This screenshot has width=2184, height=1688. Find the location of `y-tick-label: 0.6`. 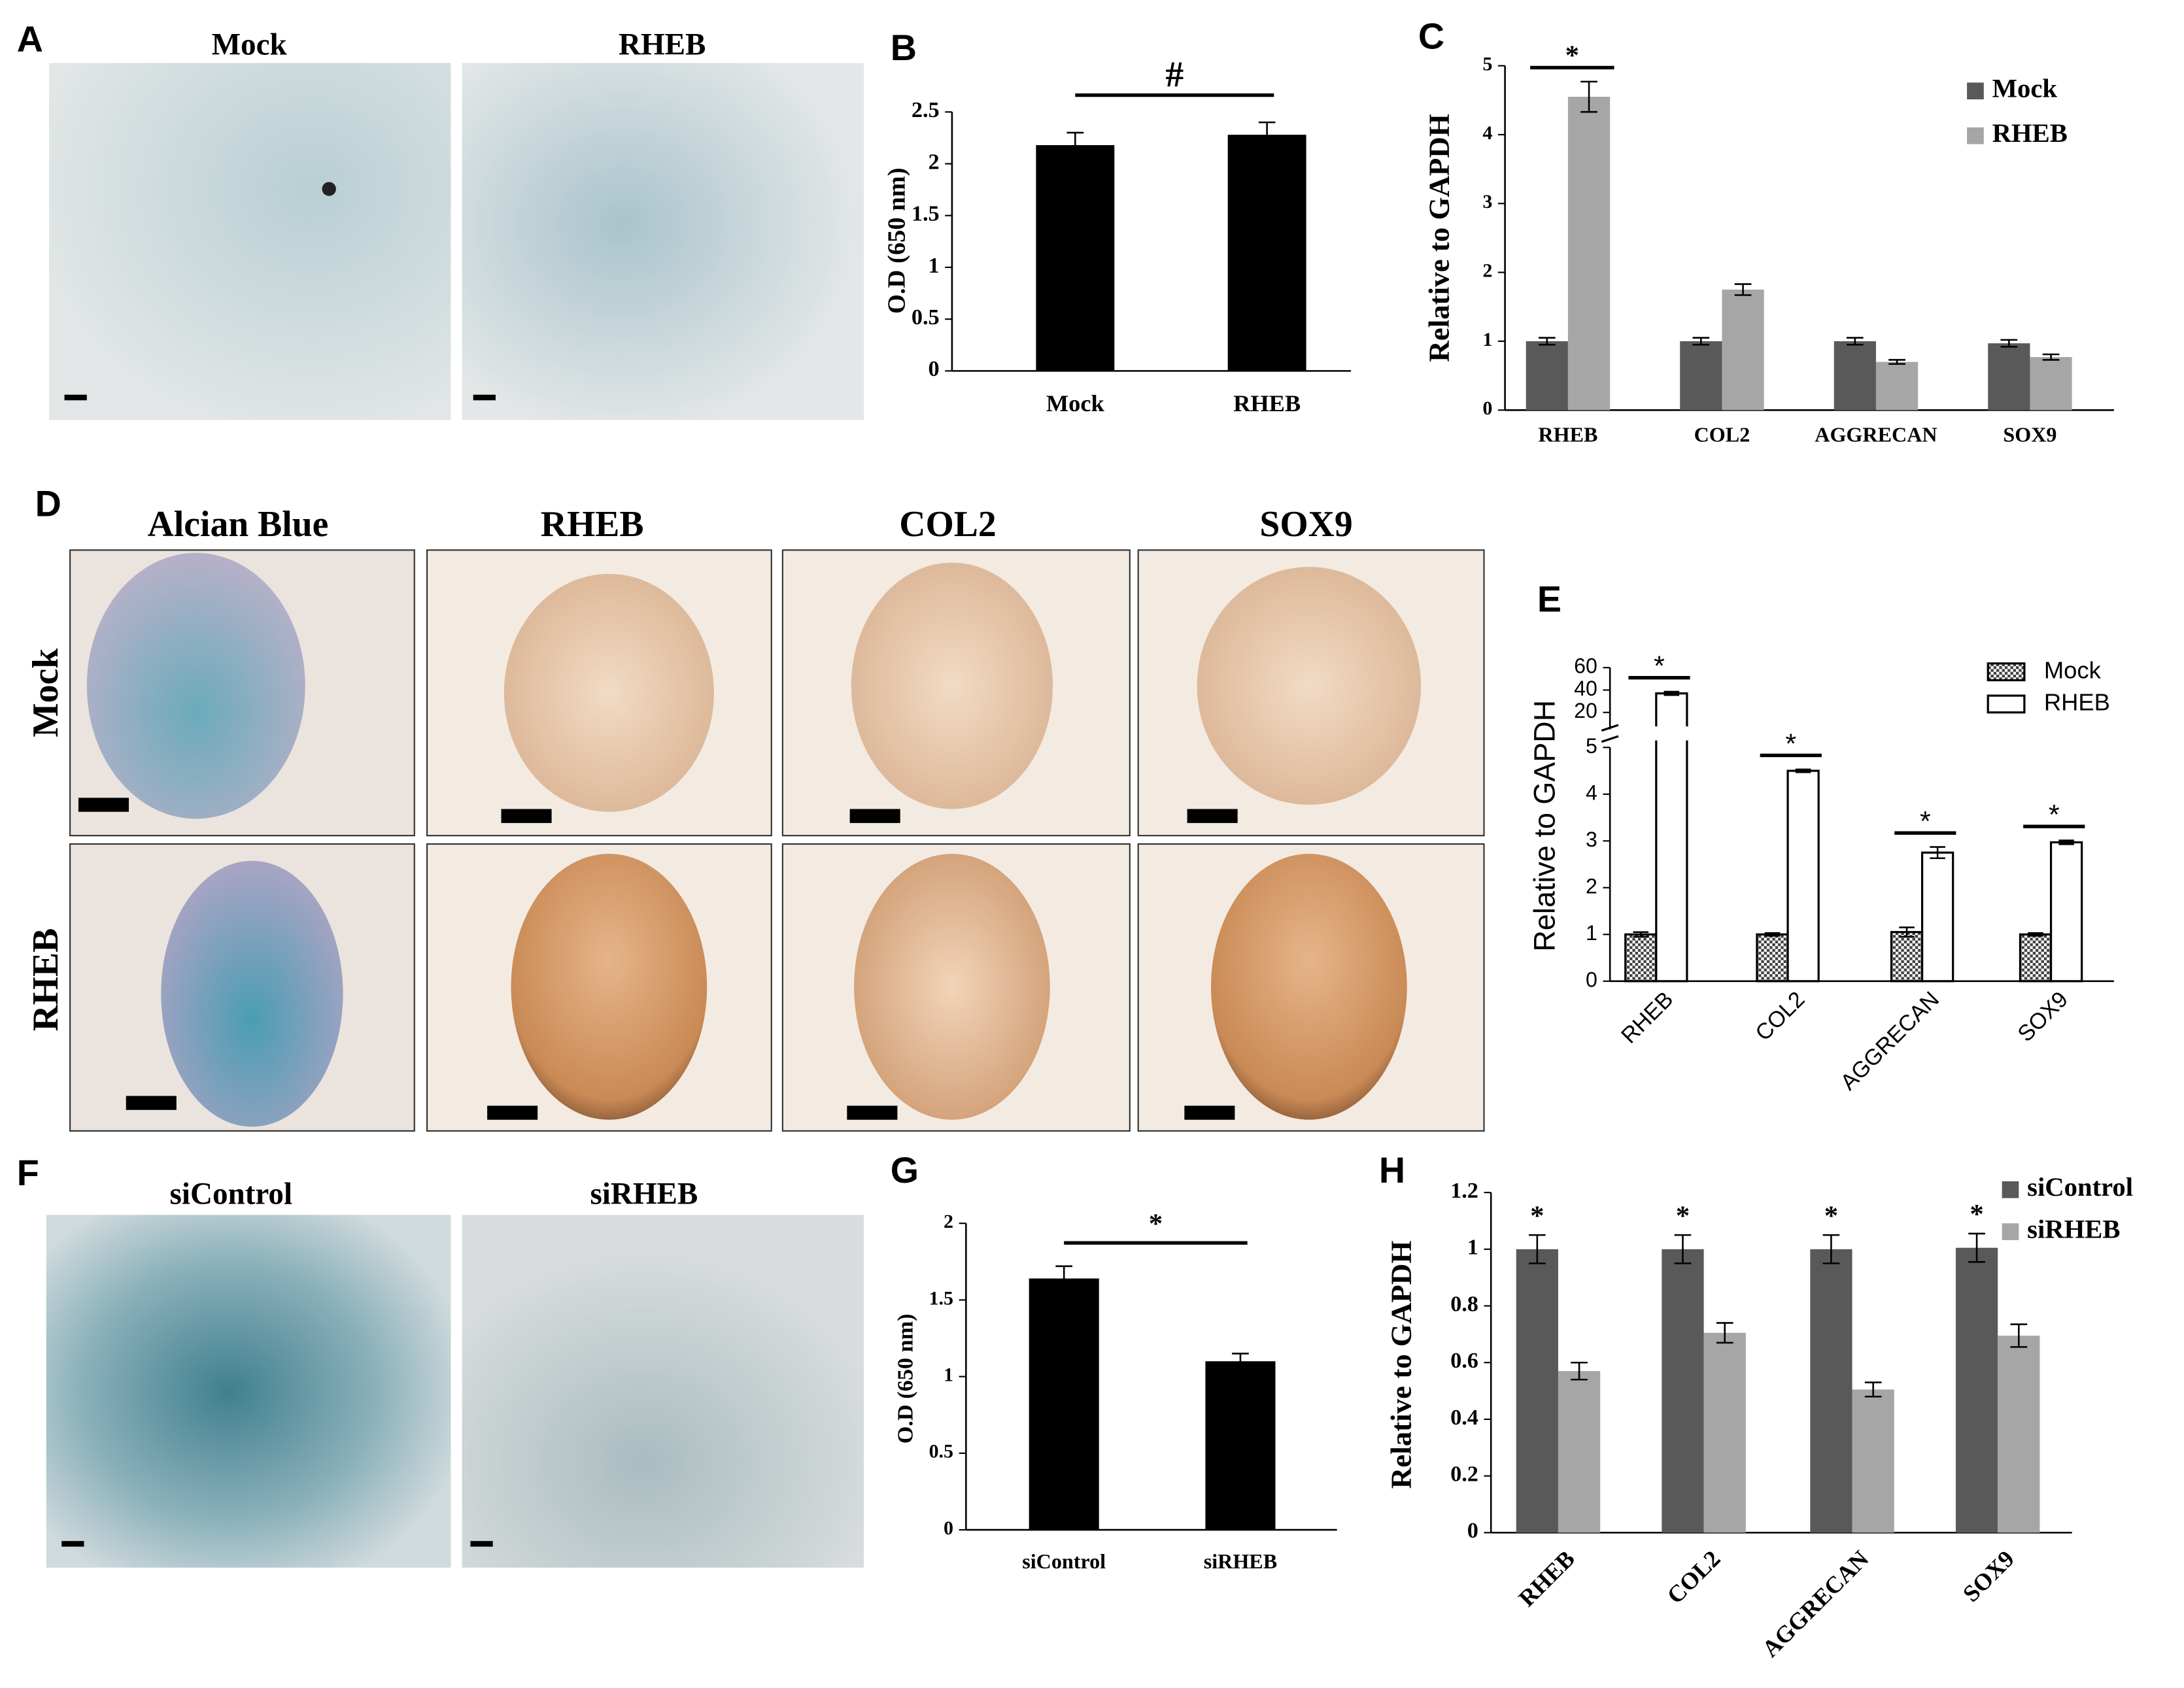

y-tick-label: 0.6 is located at coordinates (1464, 1360).